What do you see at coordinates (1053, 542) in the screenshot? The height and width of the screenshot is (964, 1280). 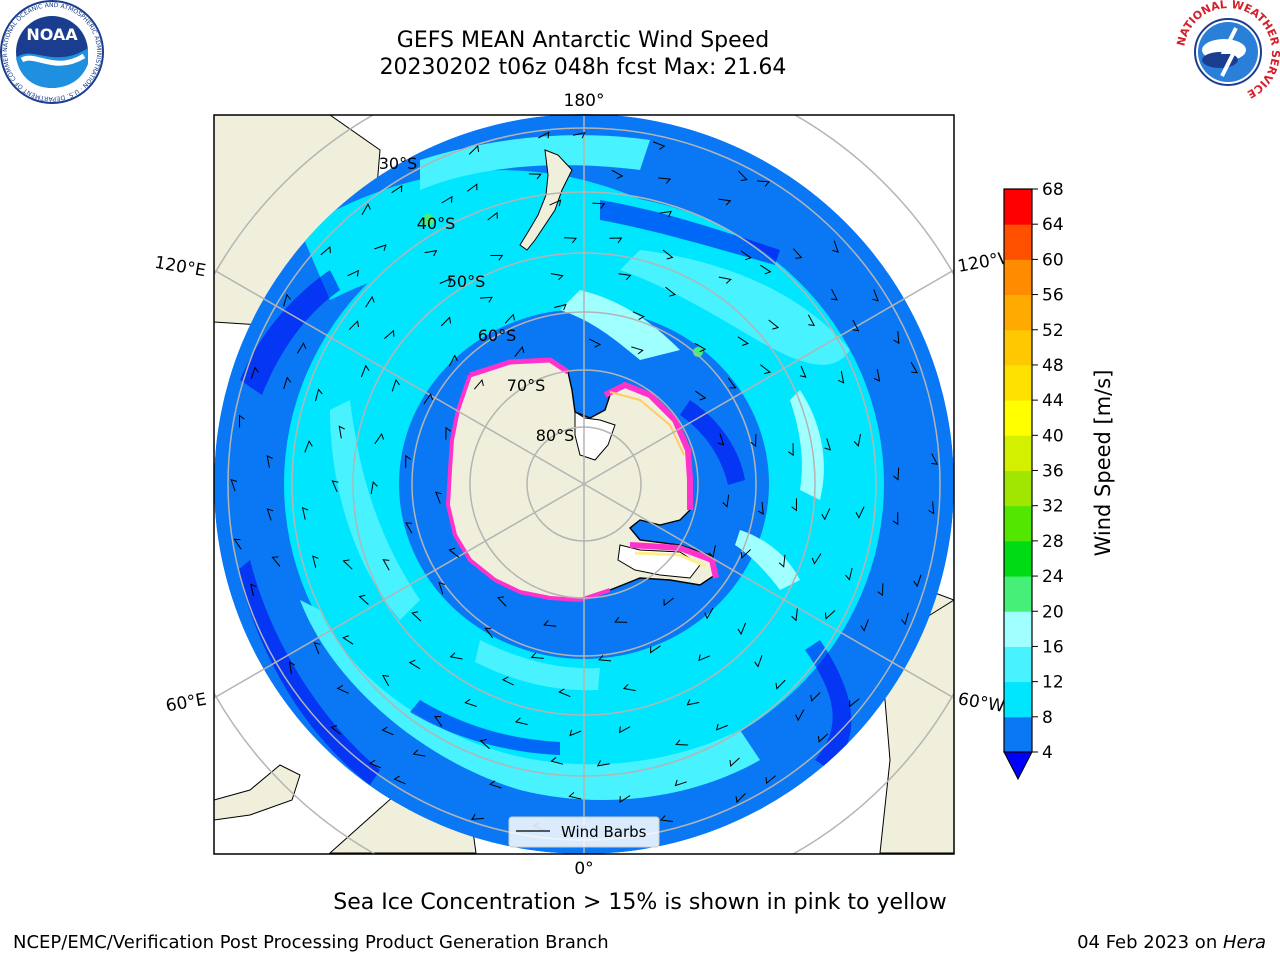 I see `colorbar-tick-label: 28` at bounding box center [1053, 542].